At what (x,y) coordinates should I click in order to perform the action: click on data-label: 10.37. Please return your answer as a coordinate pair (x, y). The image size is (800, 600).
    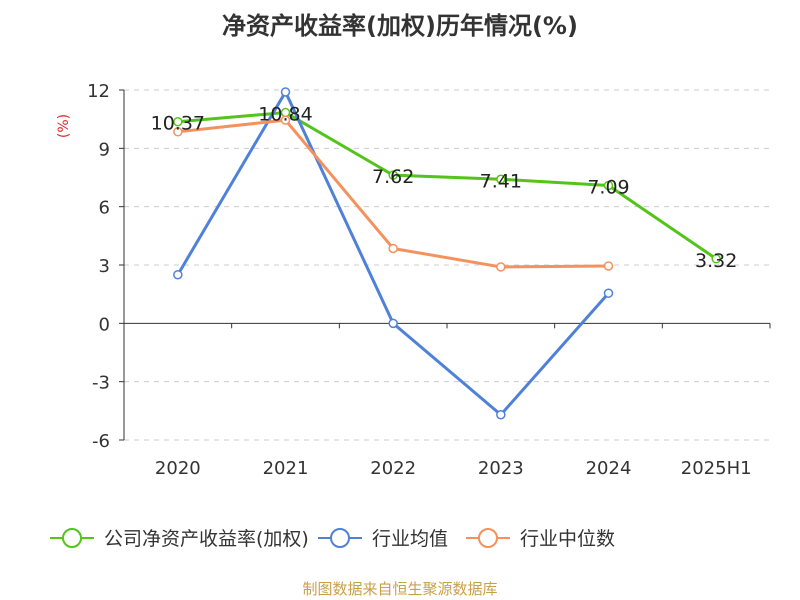
    Looking at the image, I should click on (178, 124).